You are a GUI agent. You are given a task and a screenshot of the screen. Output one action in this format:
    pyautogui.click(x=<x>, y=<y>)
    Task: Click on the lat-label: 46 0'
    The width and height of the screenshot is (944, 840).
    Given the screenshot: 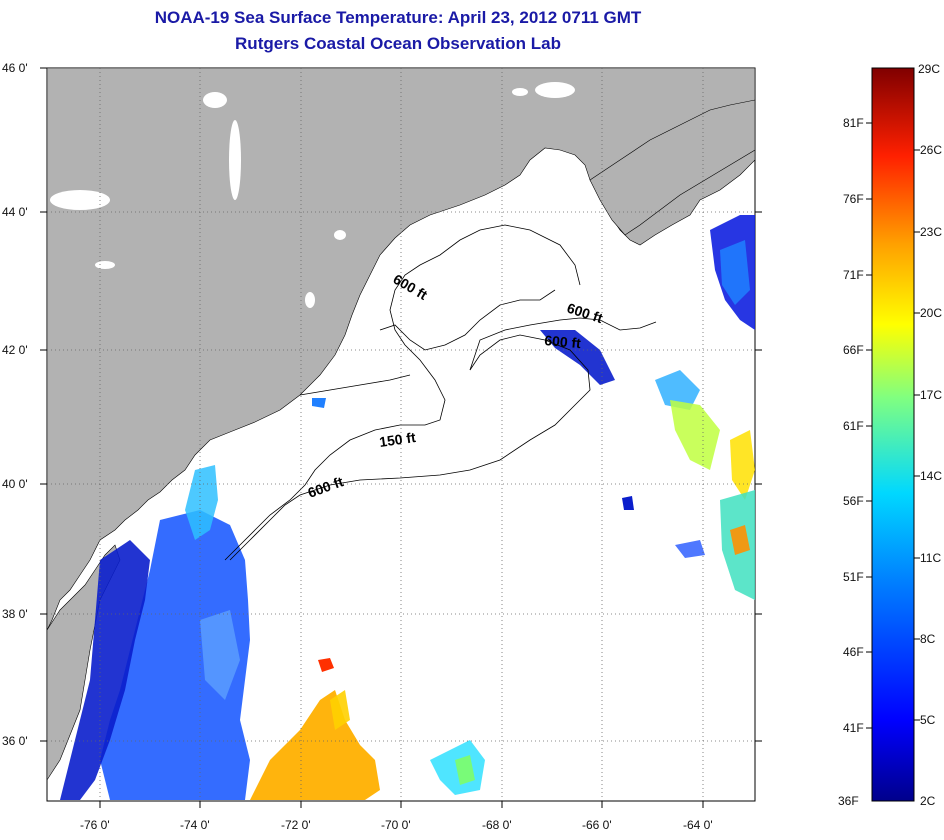 What is the action you would take?
    pyautogui.click(x=15, y=68)
    